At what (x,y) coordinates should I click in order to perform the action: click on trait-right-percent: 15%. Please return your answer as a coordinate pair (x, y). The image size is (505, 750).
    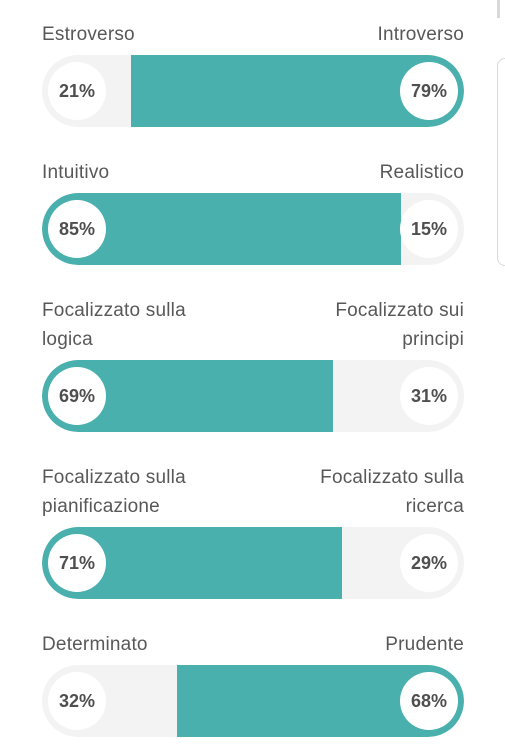
    Looking at the image, I should click on (429, 229).